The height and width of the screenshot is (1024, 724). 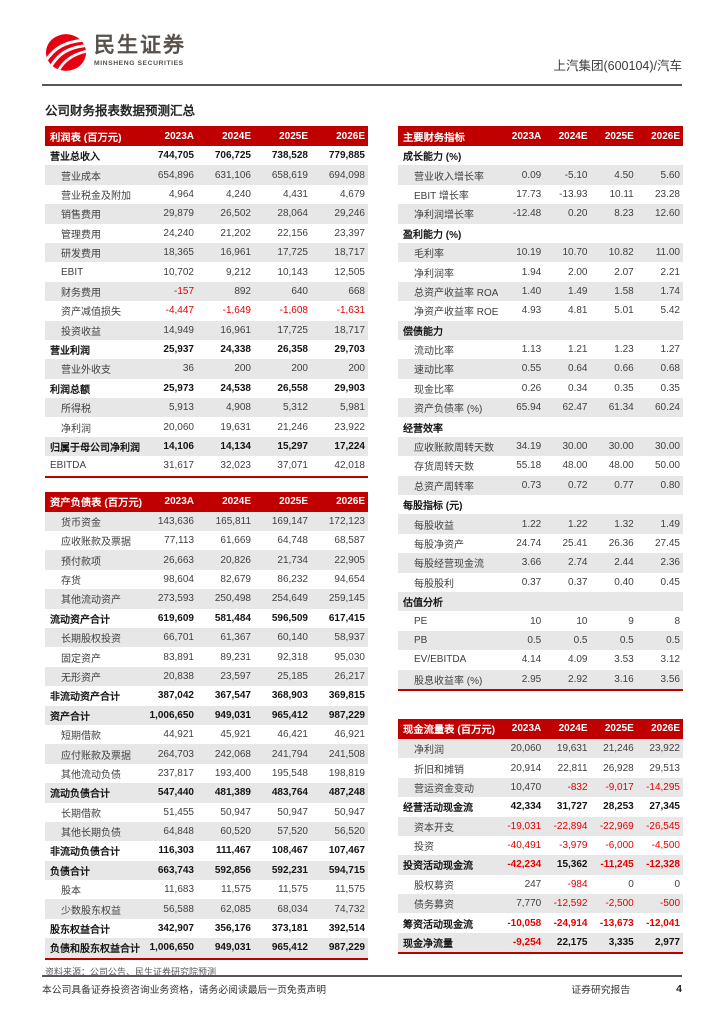 I want to click on cell-value: 56,520, so click(x=349, y=832).